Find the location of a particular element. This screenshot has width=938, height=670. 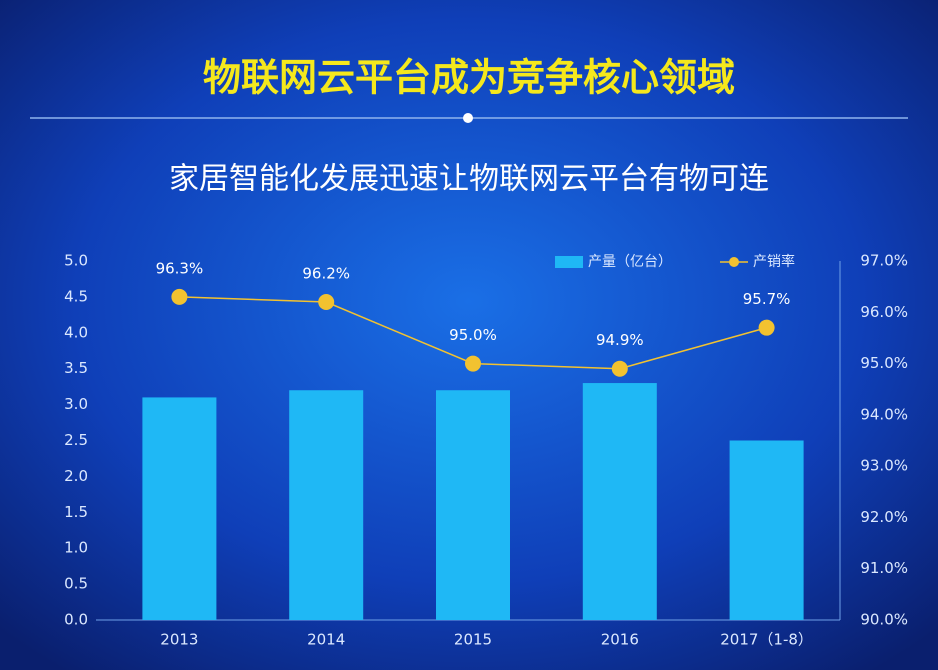

data-label: 96.2% is located at coordinates (326, 274).